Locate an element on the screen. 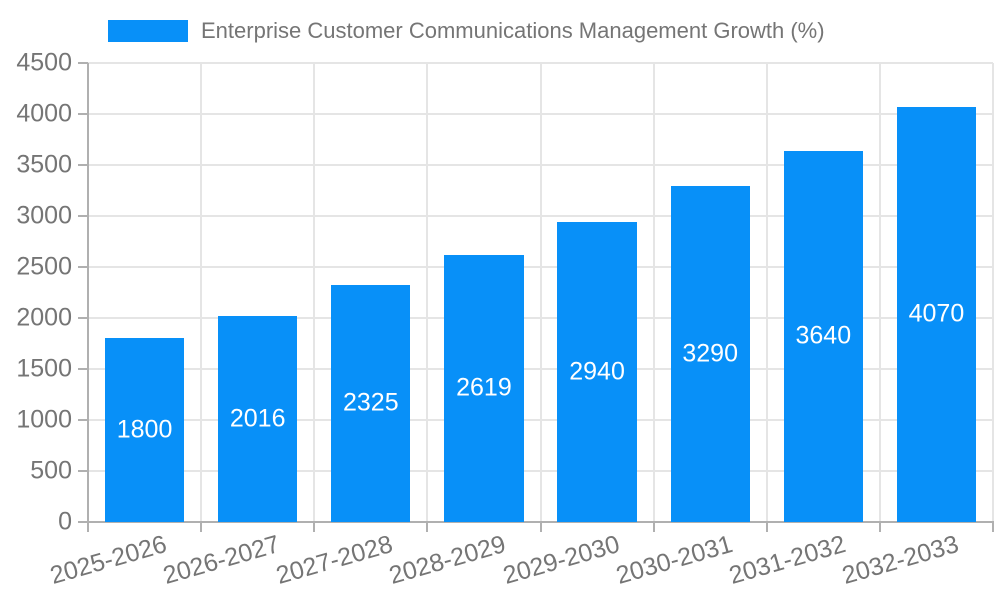 This screenshot has width=1000, height=600. bar-value-label: 3290 is located at coordinates (710, 353).